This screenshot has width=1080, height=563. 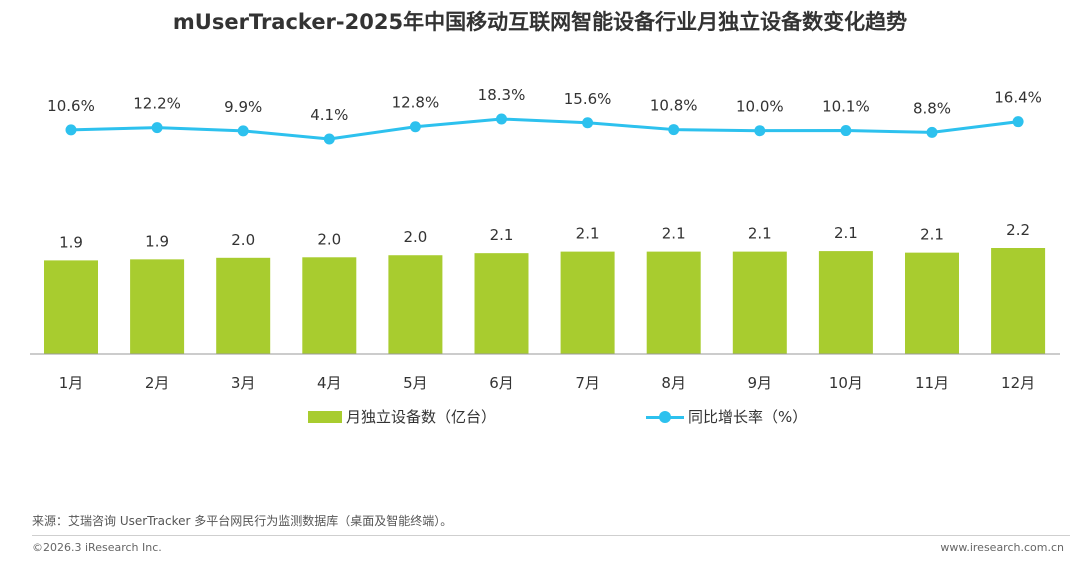 I want to click on growth-value-label: 18.3%, so click(x=502, y=95).